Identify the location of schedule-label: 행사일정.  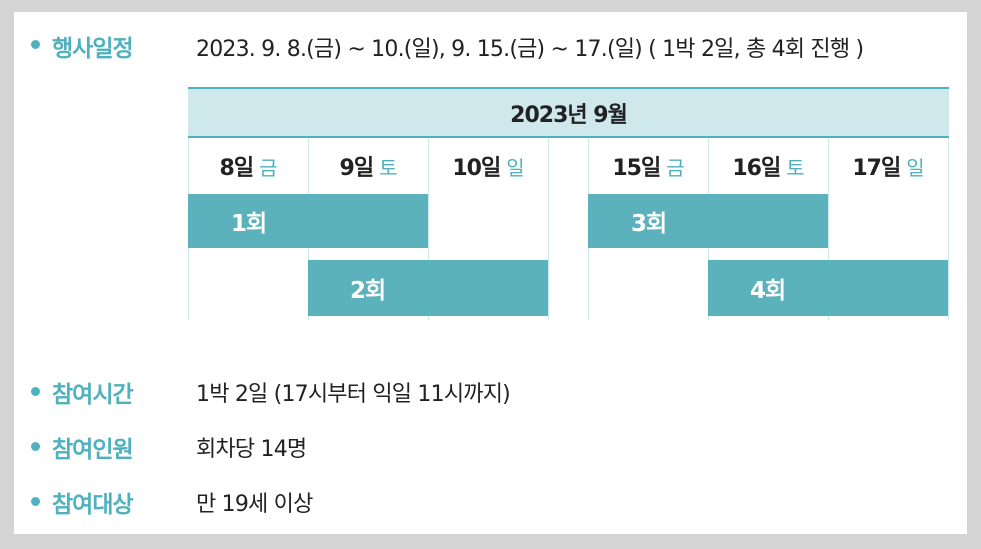
(93, 49).